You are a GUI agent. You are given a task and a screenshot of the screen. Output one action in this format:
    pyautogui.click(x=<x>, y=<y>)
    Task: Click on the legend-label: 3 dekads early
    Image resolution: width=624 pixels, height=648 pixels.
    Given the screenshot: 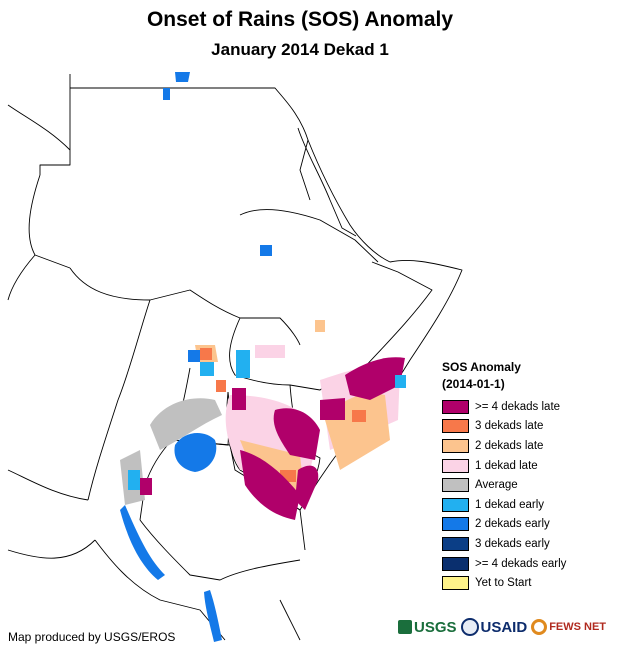 What is the action you would take?
    pyautogui.click(x=512, y=543)
    